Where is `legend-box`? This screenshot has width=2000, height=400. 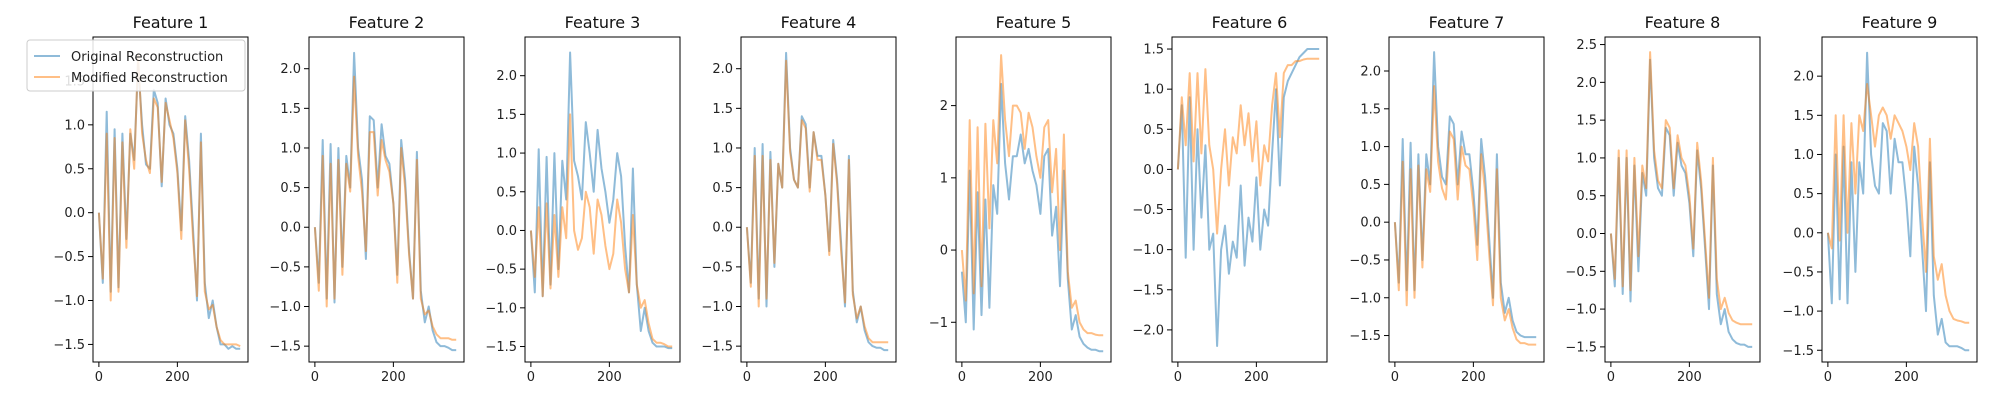
legend-box is located at coordinates (136, 65).